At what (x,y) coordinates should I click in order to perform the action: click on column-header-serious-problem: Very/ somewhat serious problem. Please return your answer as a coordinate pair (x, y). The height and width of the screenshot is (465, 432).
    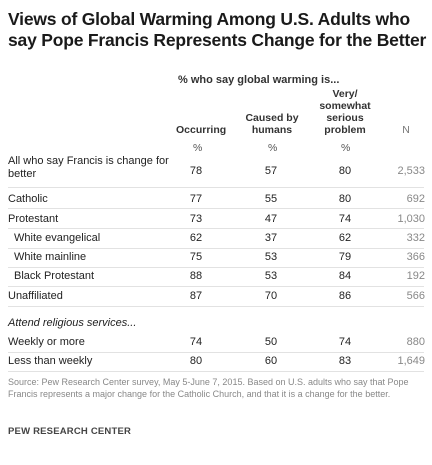
    Looking at the image, I should click on (345, 112).